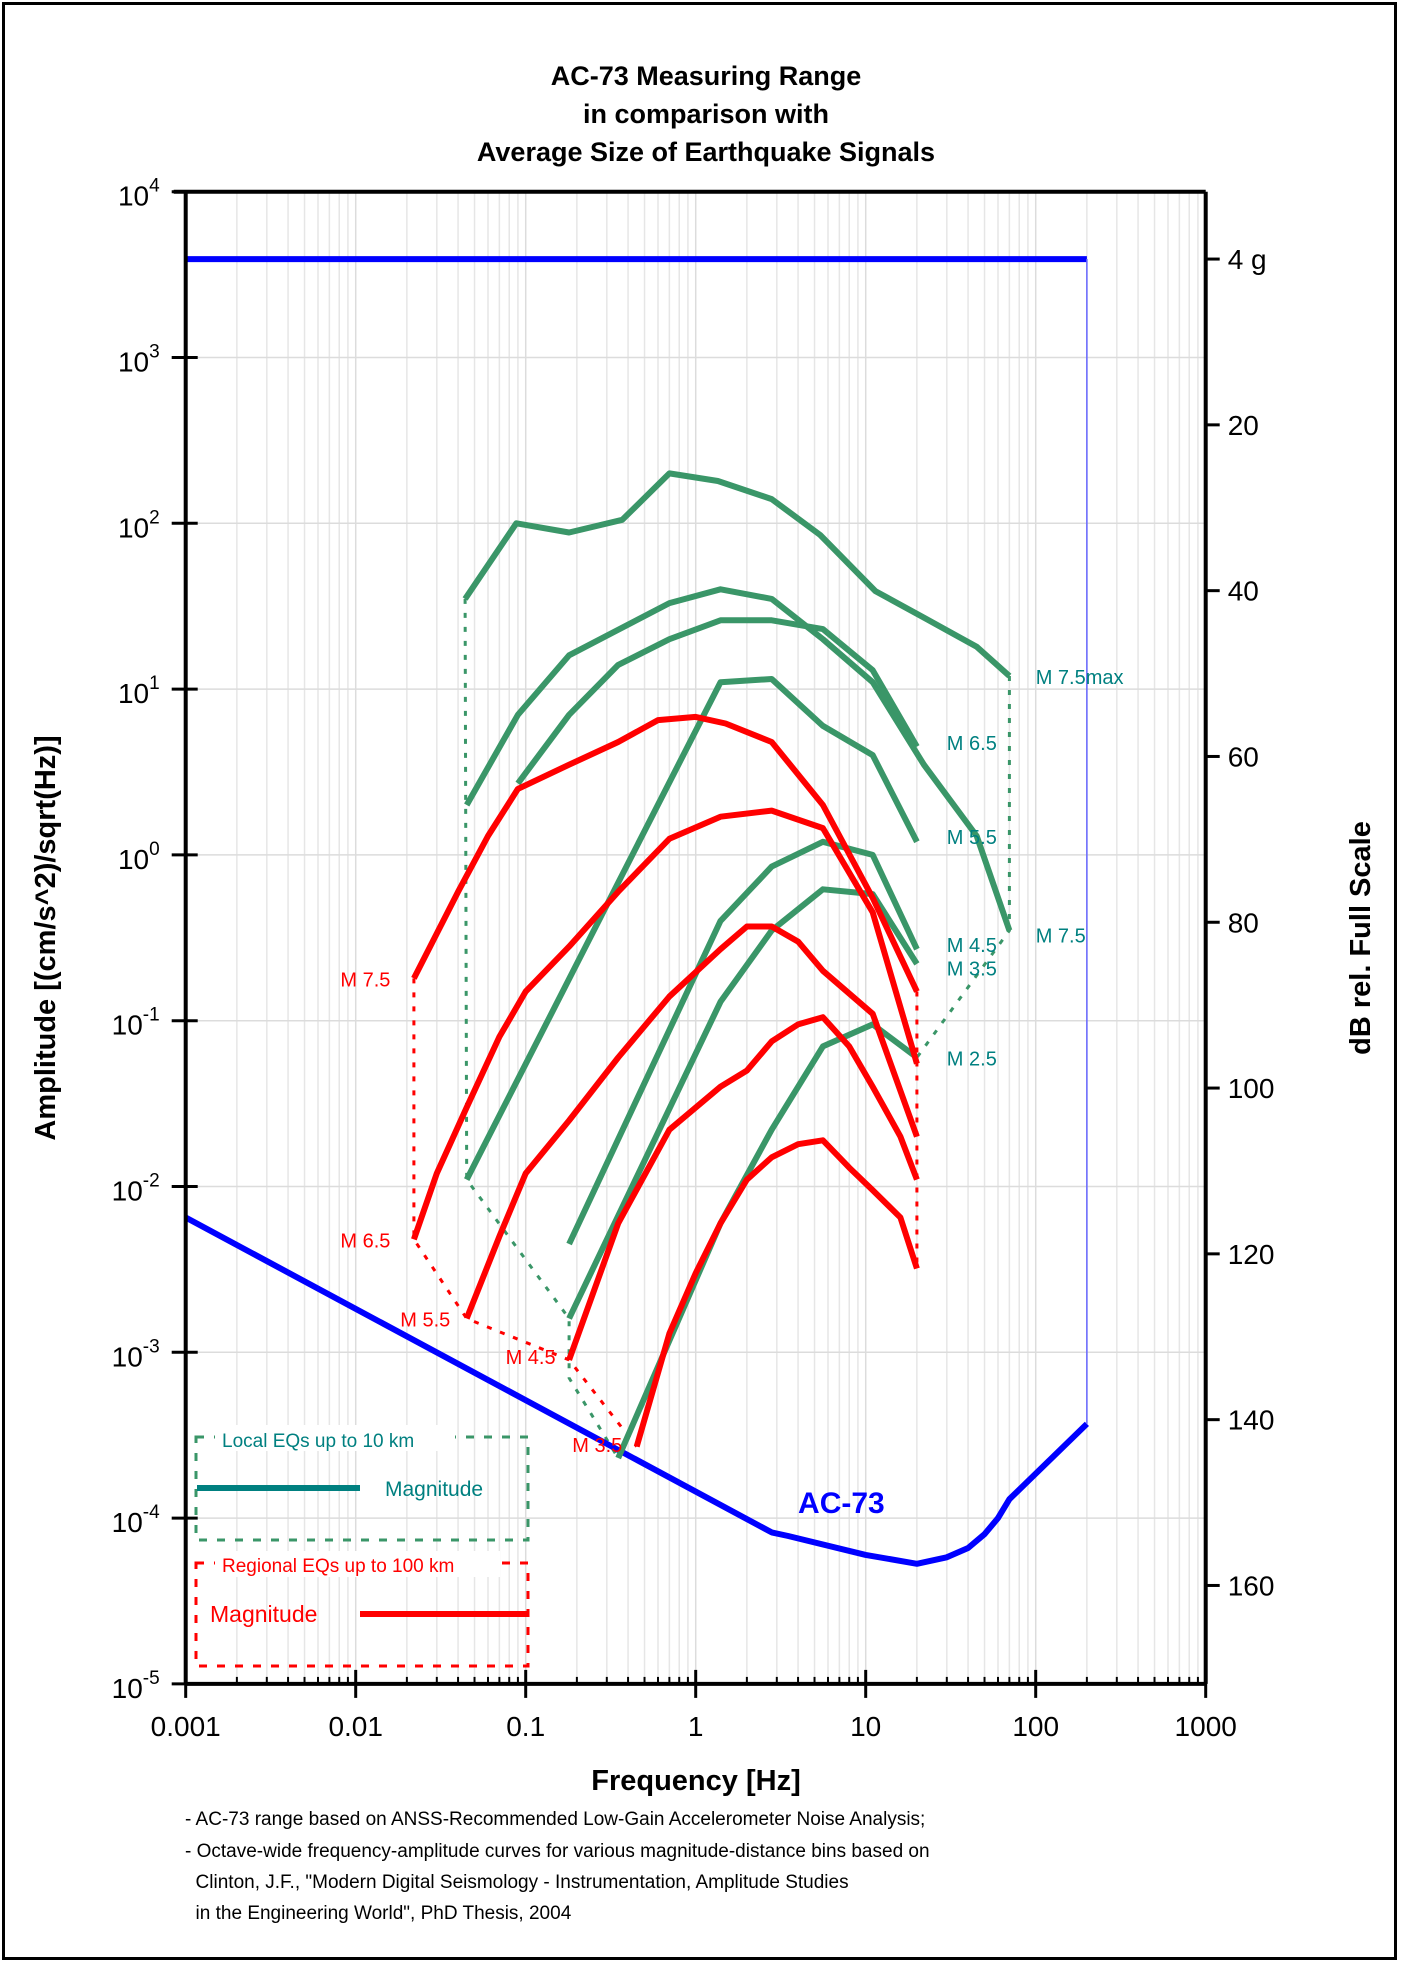 The height and width of the screenshot is (1968, 1403). I want to click on ac73-label: AC-73, so click(841, 1503).